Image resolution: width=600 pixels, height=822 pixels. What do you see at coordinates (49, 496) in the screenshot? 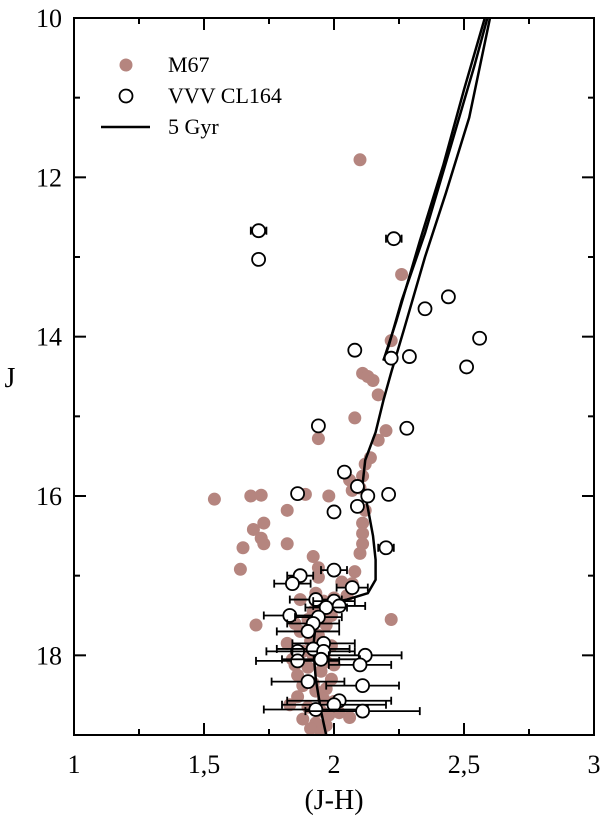
I see `y-tick-label: 16` at bounding box center [49, 496].